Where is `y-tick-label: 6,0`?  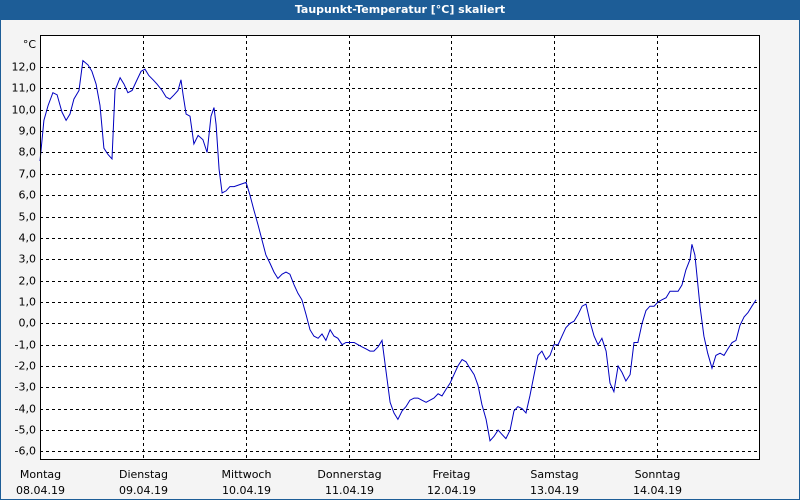 y-tick-label: 6,0 is located at coordinates (28, 195).